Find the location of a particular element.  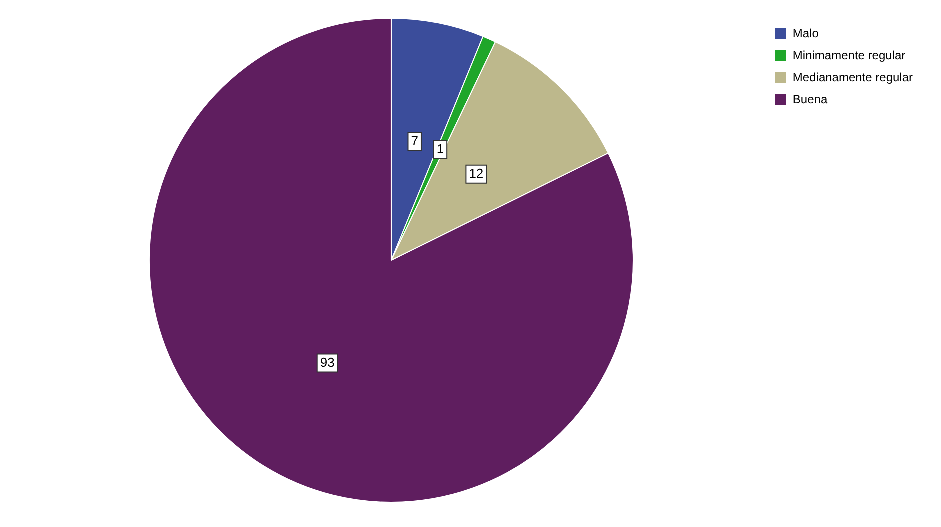

legend-label: Minimamente regular is located at coordinates (849, 55).